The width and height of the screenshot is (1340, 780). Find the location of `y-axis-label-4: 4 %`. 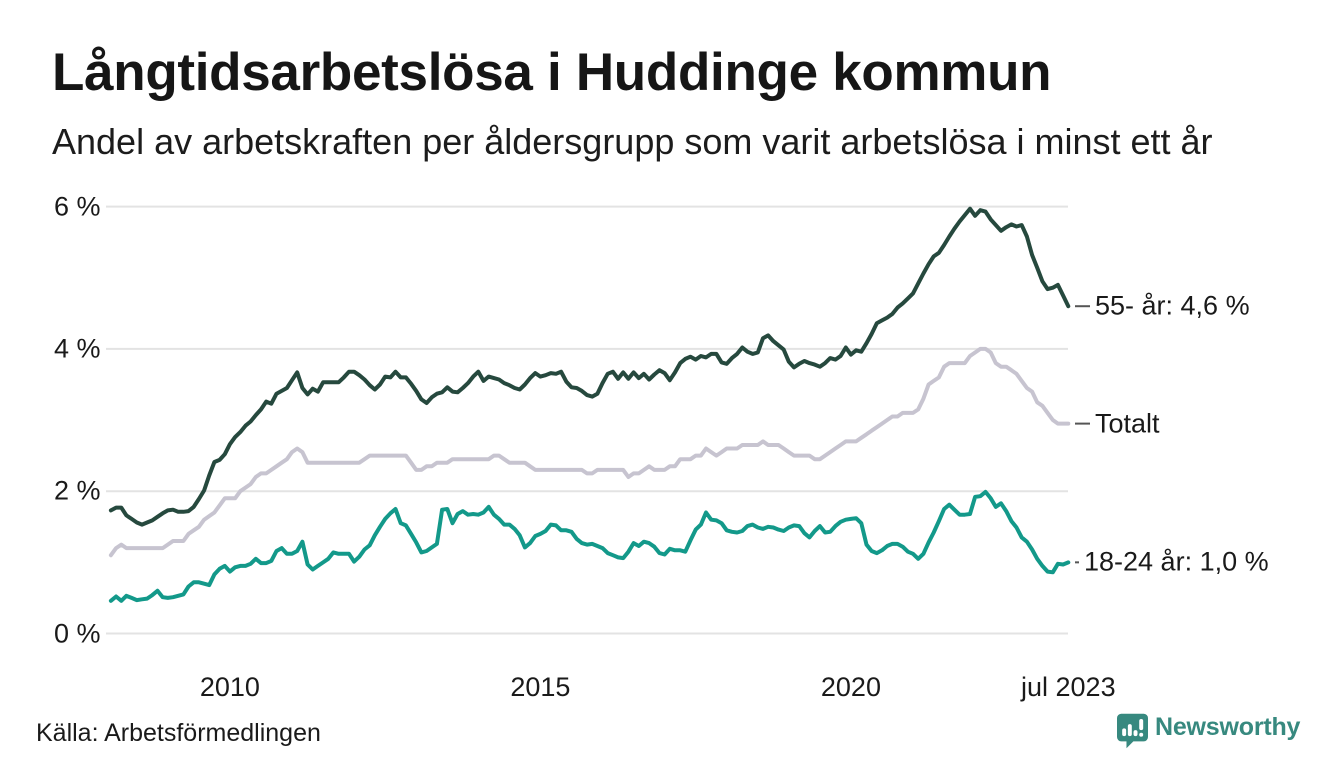

y-axis-label-4: 4 % is located at coordinates (77, 348).